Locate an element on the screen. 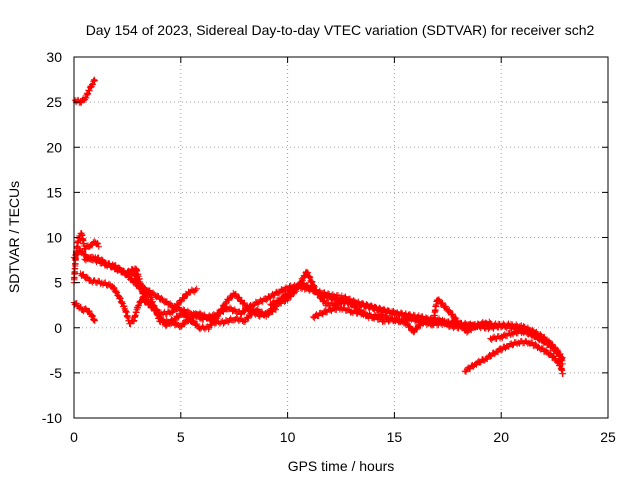  y-tick-label: 20 is located at coordinates (54, 147).